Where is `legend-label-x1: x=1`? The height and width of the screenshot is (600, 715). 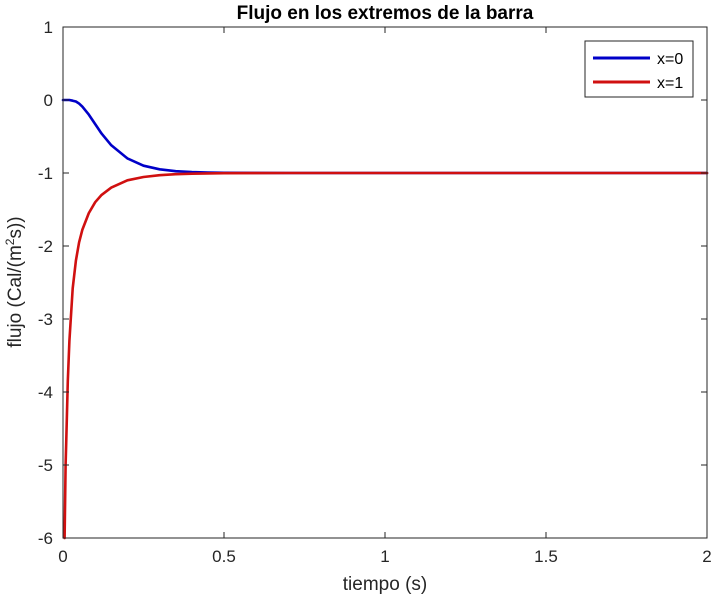
legend-label-x1: x=1 is located at coordinates (670, 83).